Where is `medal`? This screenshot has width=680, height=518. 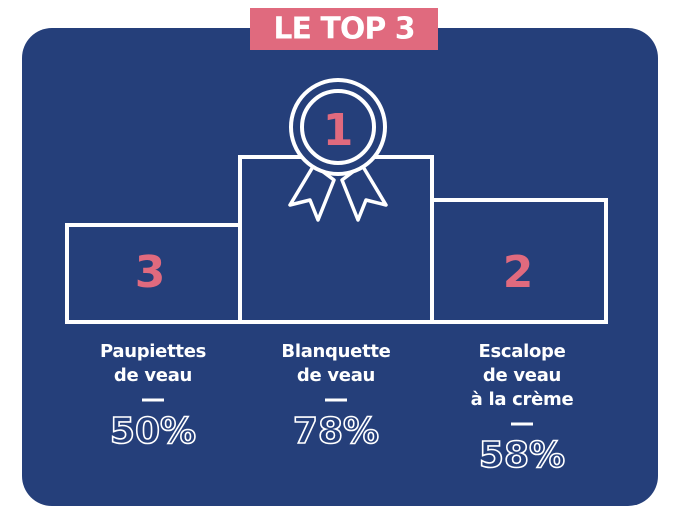 medal is located at coordinates (338, 150).